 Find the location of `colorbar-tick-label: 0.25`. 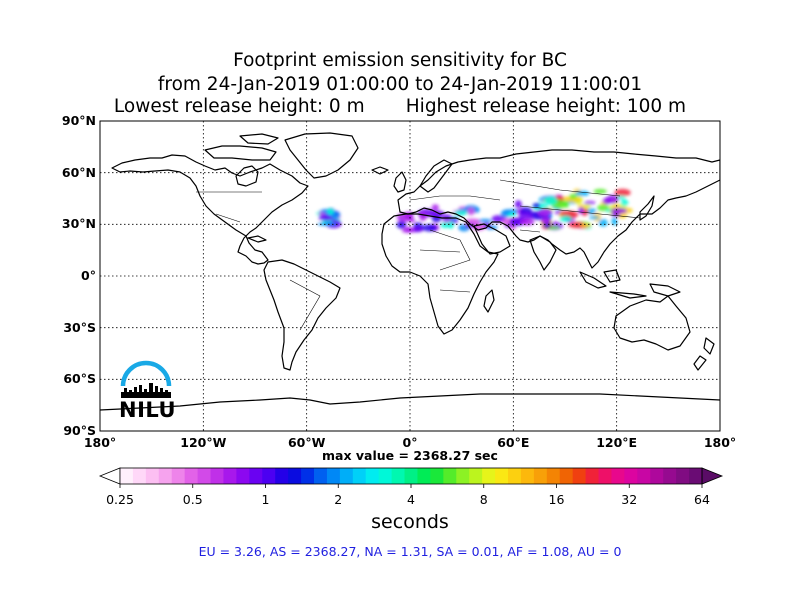

colorbar-tick-label: 0.25 is located at coordinates (120, 499).